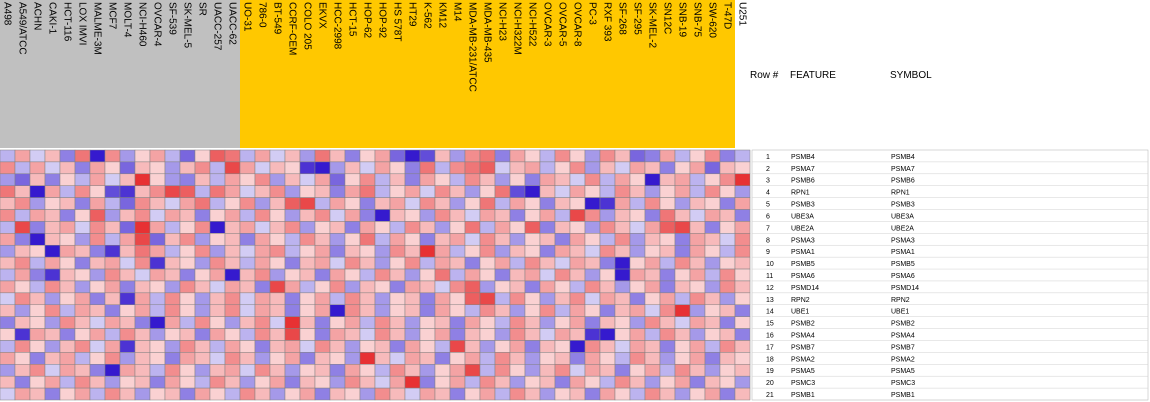  I want to click on column-label: KM12, so click(442, 15).